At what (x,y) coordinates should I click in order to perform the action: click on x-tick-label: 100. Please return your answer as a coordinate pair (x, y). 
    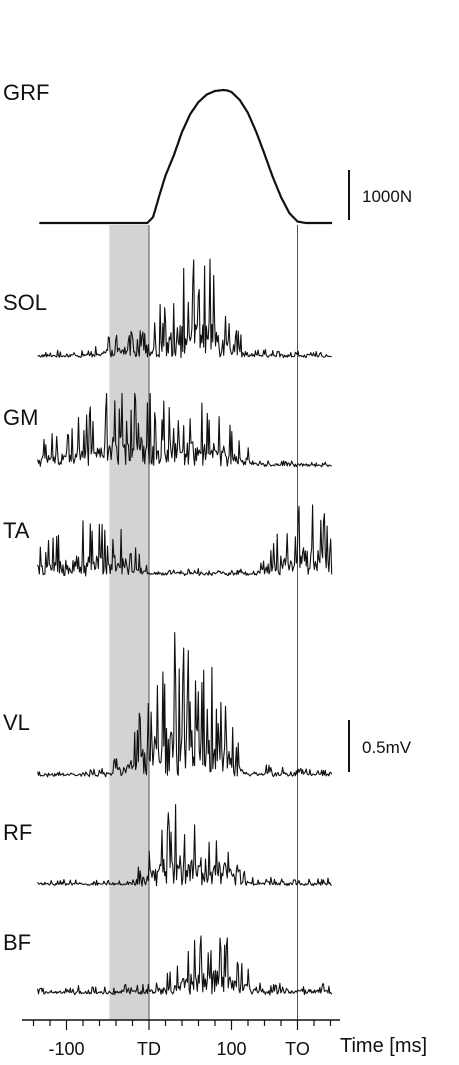
    Looking at the image, I should click on (231, 1049).